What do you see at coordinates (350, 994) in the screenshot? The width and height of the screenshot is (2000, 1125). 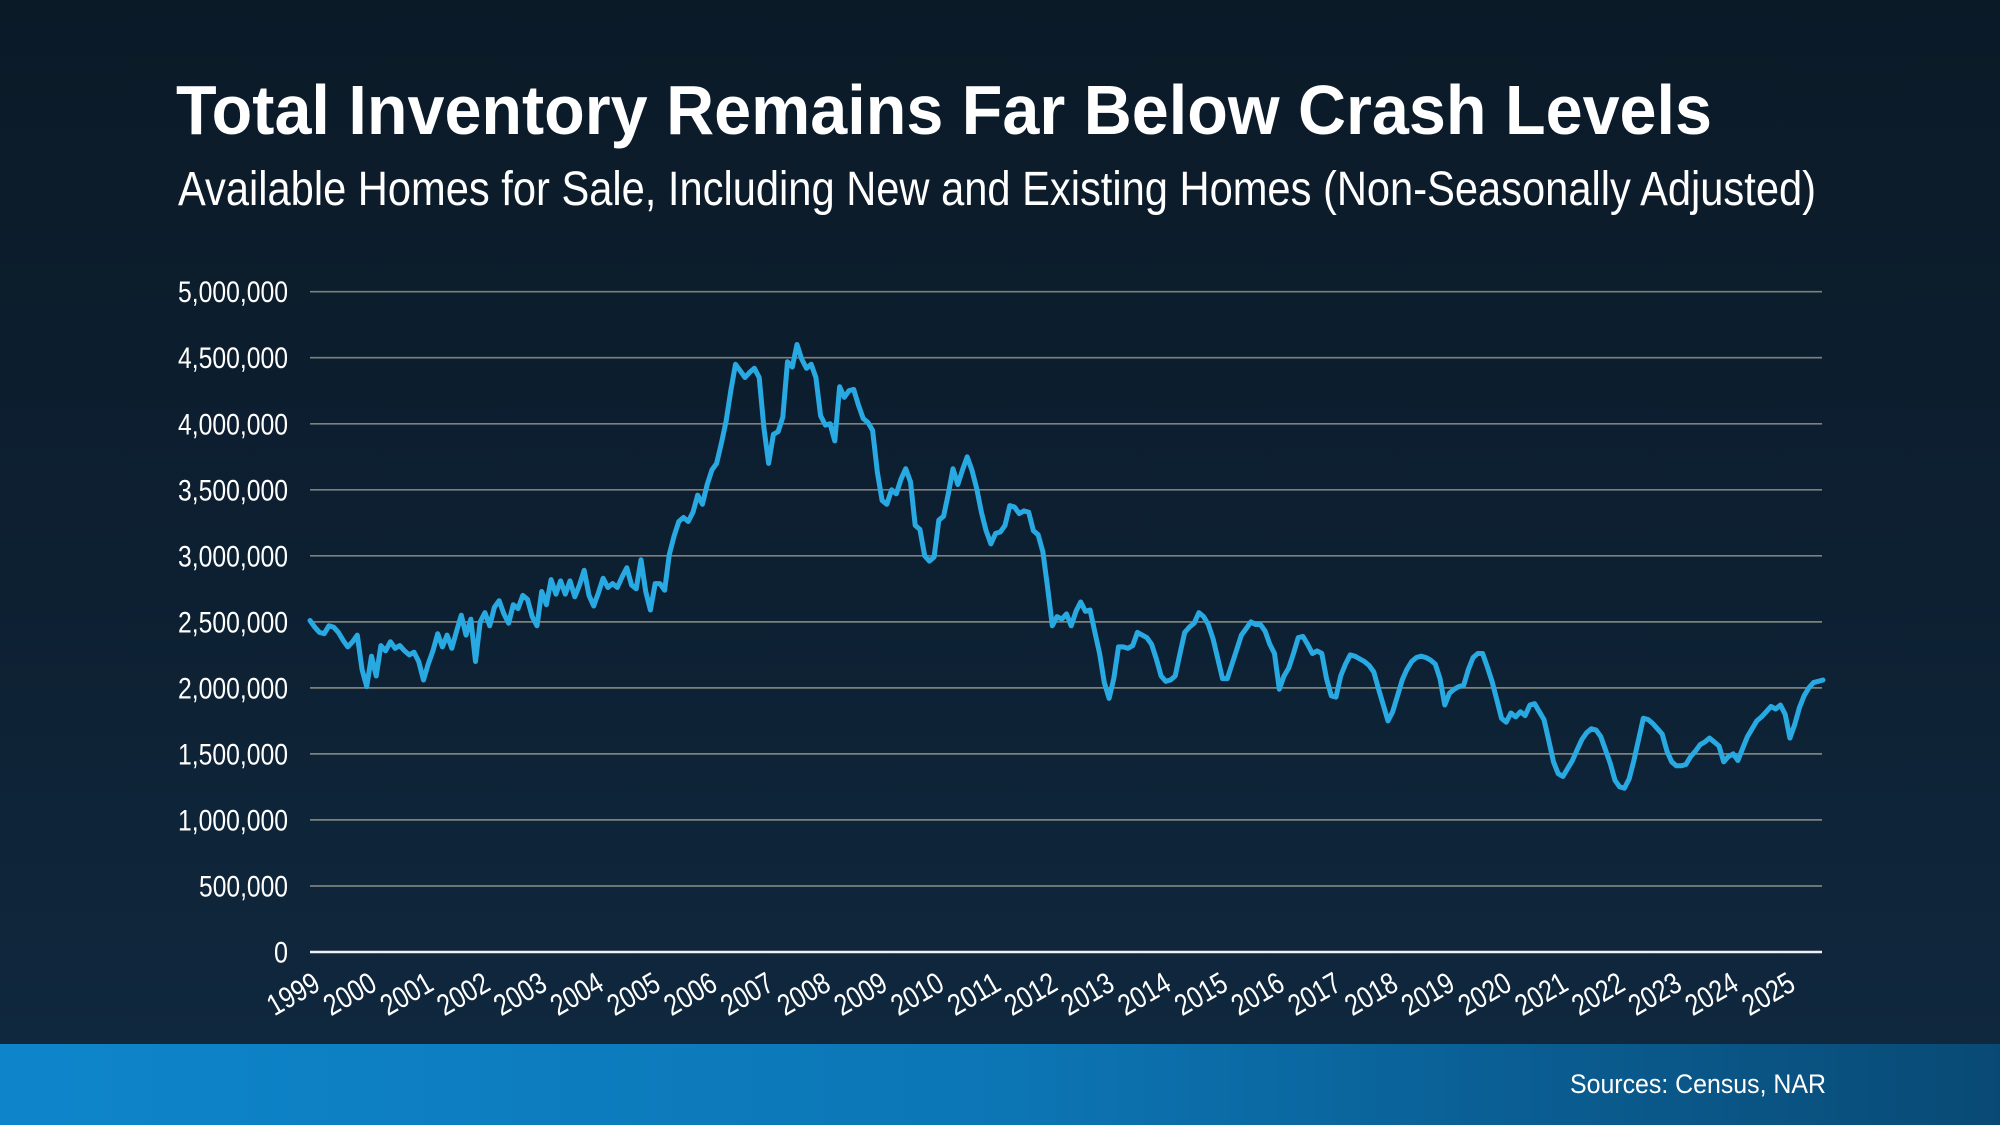 I see `svg-text: 2000` at bounding box center [350, 994].